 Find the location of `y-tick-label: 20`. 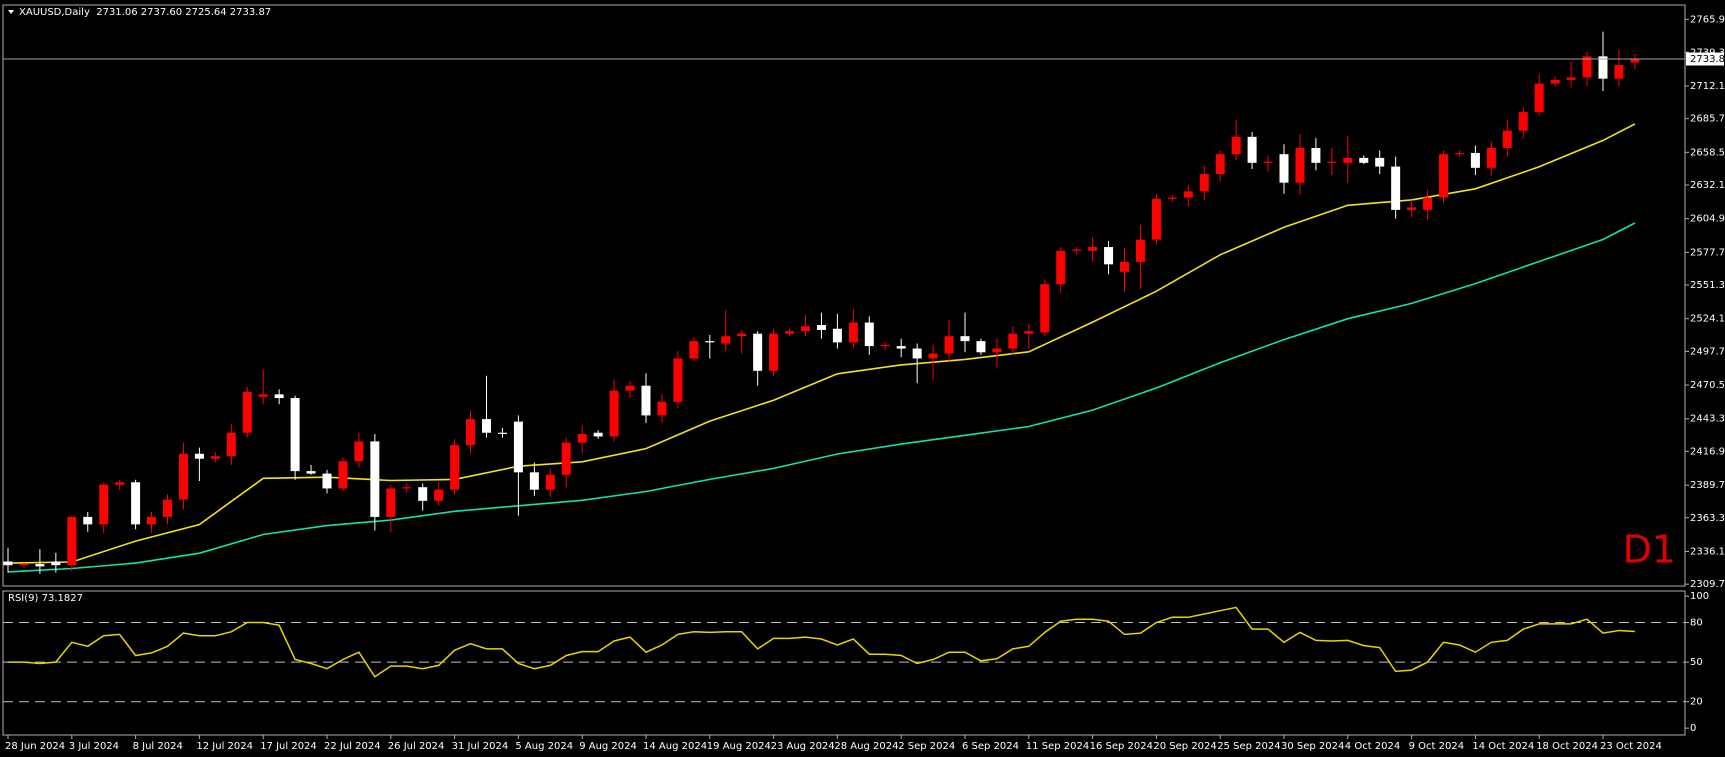

y-tick-label: 20 is located at coordinates (1696, 702).